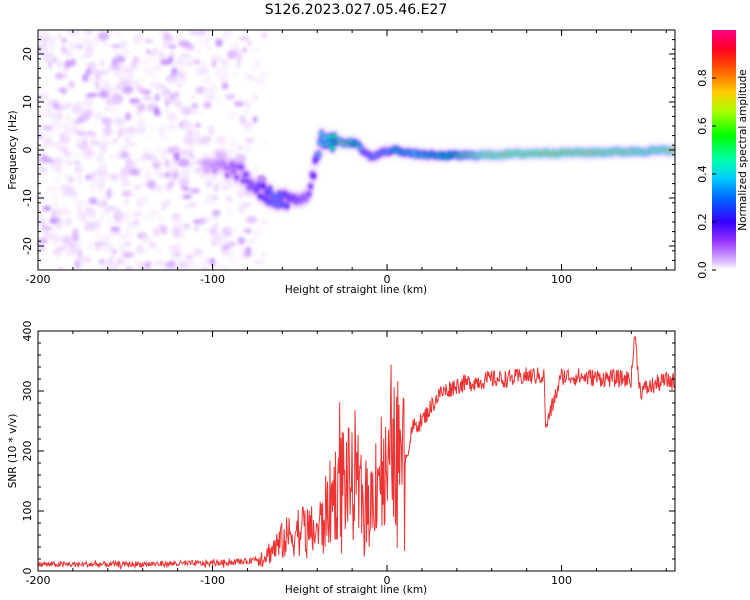 This screenshot has width=750, height=600. What do you see at coordinates (387, 580) in the screenshot?
I see `x-tick-label: 0` at bounding box center [387, 580].